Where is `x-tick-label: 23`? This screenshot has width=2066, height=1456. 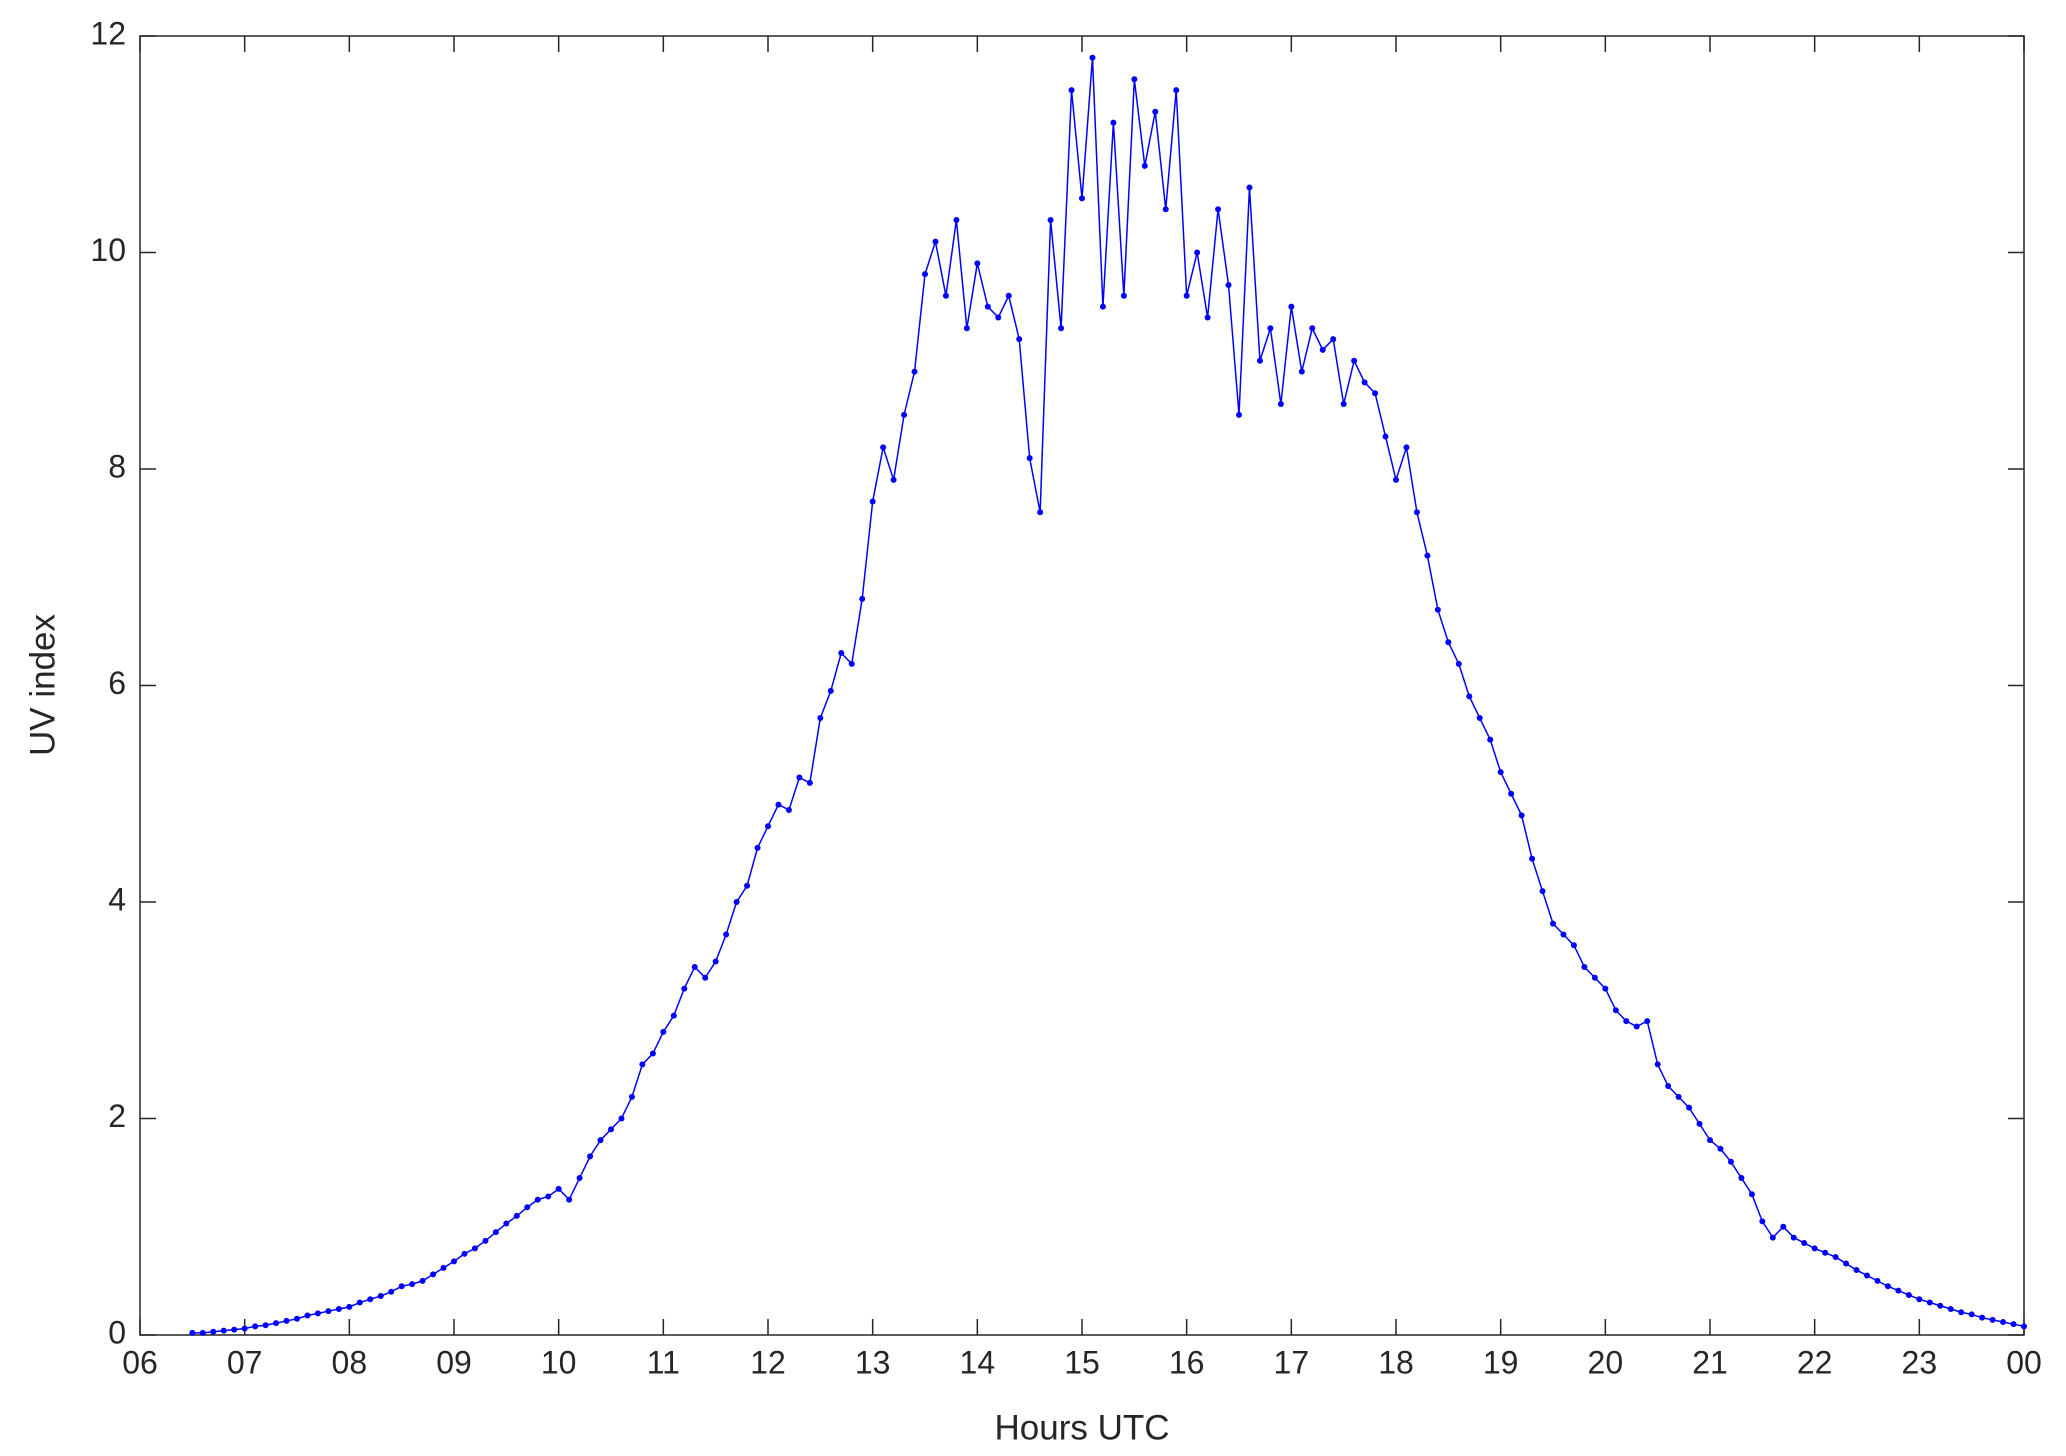 x-tick-label: 23 is located at coordinates (1920, 1362).